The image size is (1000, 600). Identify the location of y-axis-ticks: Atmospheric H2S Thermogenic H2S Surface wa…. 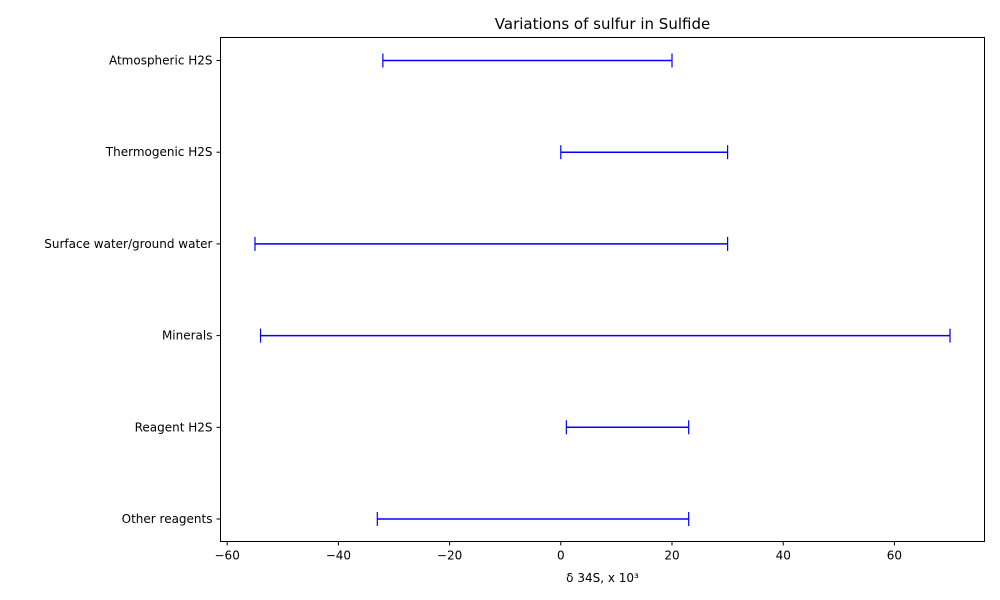
(132, 290).